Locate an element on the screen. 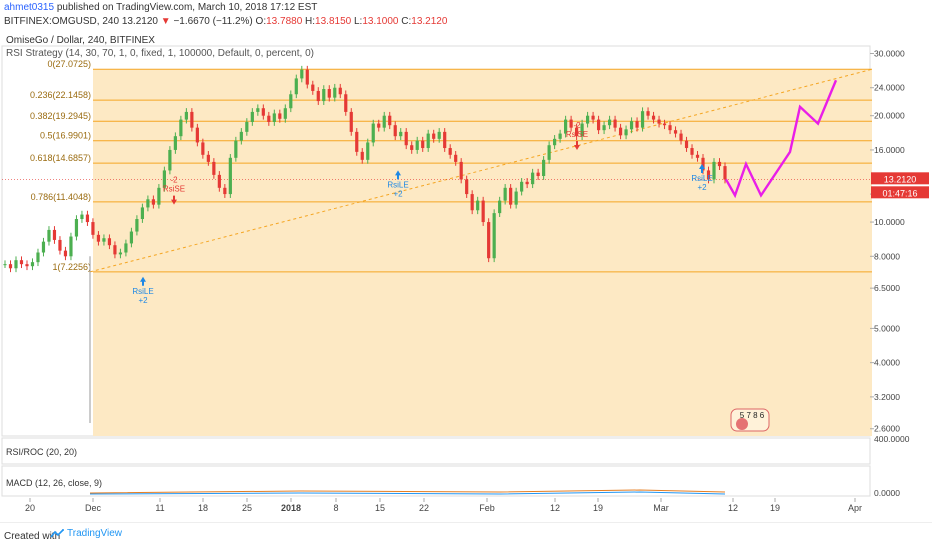 The height and width of the screenshot is (551, 932). timer-tag-label: 01:47:16 is located at coordinates (899, 193).